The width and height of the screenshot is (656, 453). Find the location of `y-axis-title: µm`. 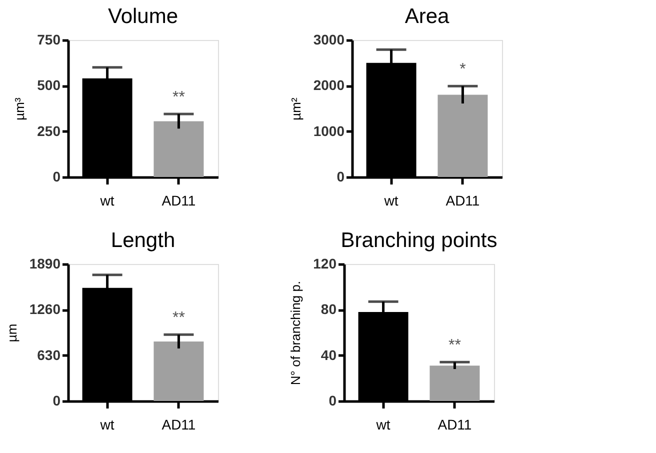

y-axis-title: µm is located at coordinates (12, 333).